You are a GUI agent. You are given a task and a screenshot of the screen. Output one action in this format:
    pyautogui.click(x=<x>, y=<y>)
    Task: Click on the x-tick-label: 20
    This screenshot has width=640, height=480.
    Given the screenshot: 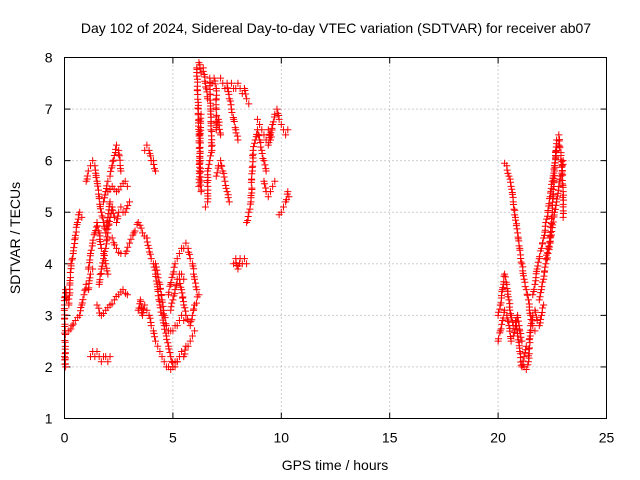 What is the action you would take?
    pyautogui.click(x=498, y=438)
    